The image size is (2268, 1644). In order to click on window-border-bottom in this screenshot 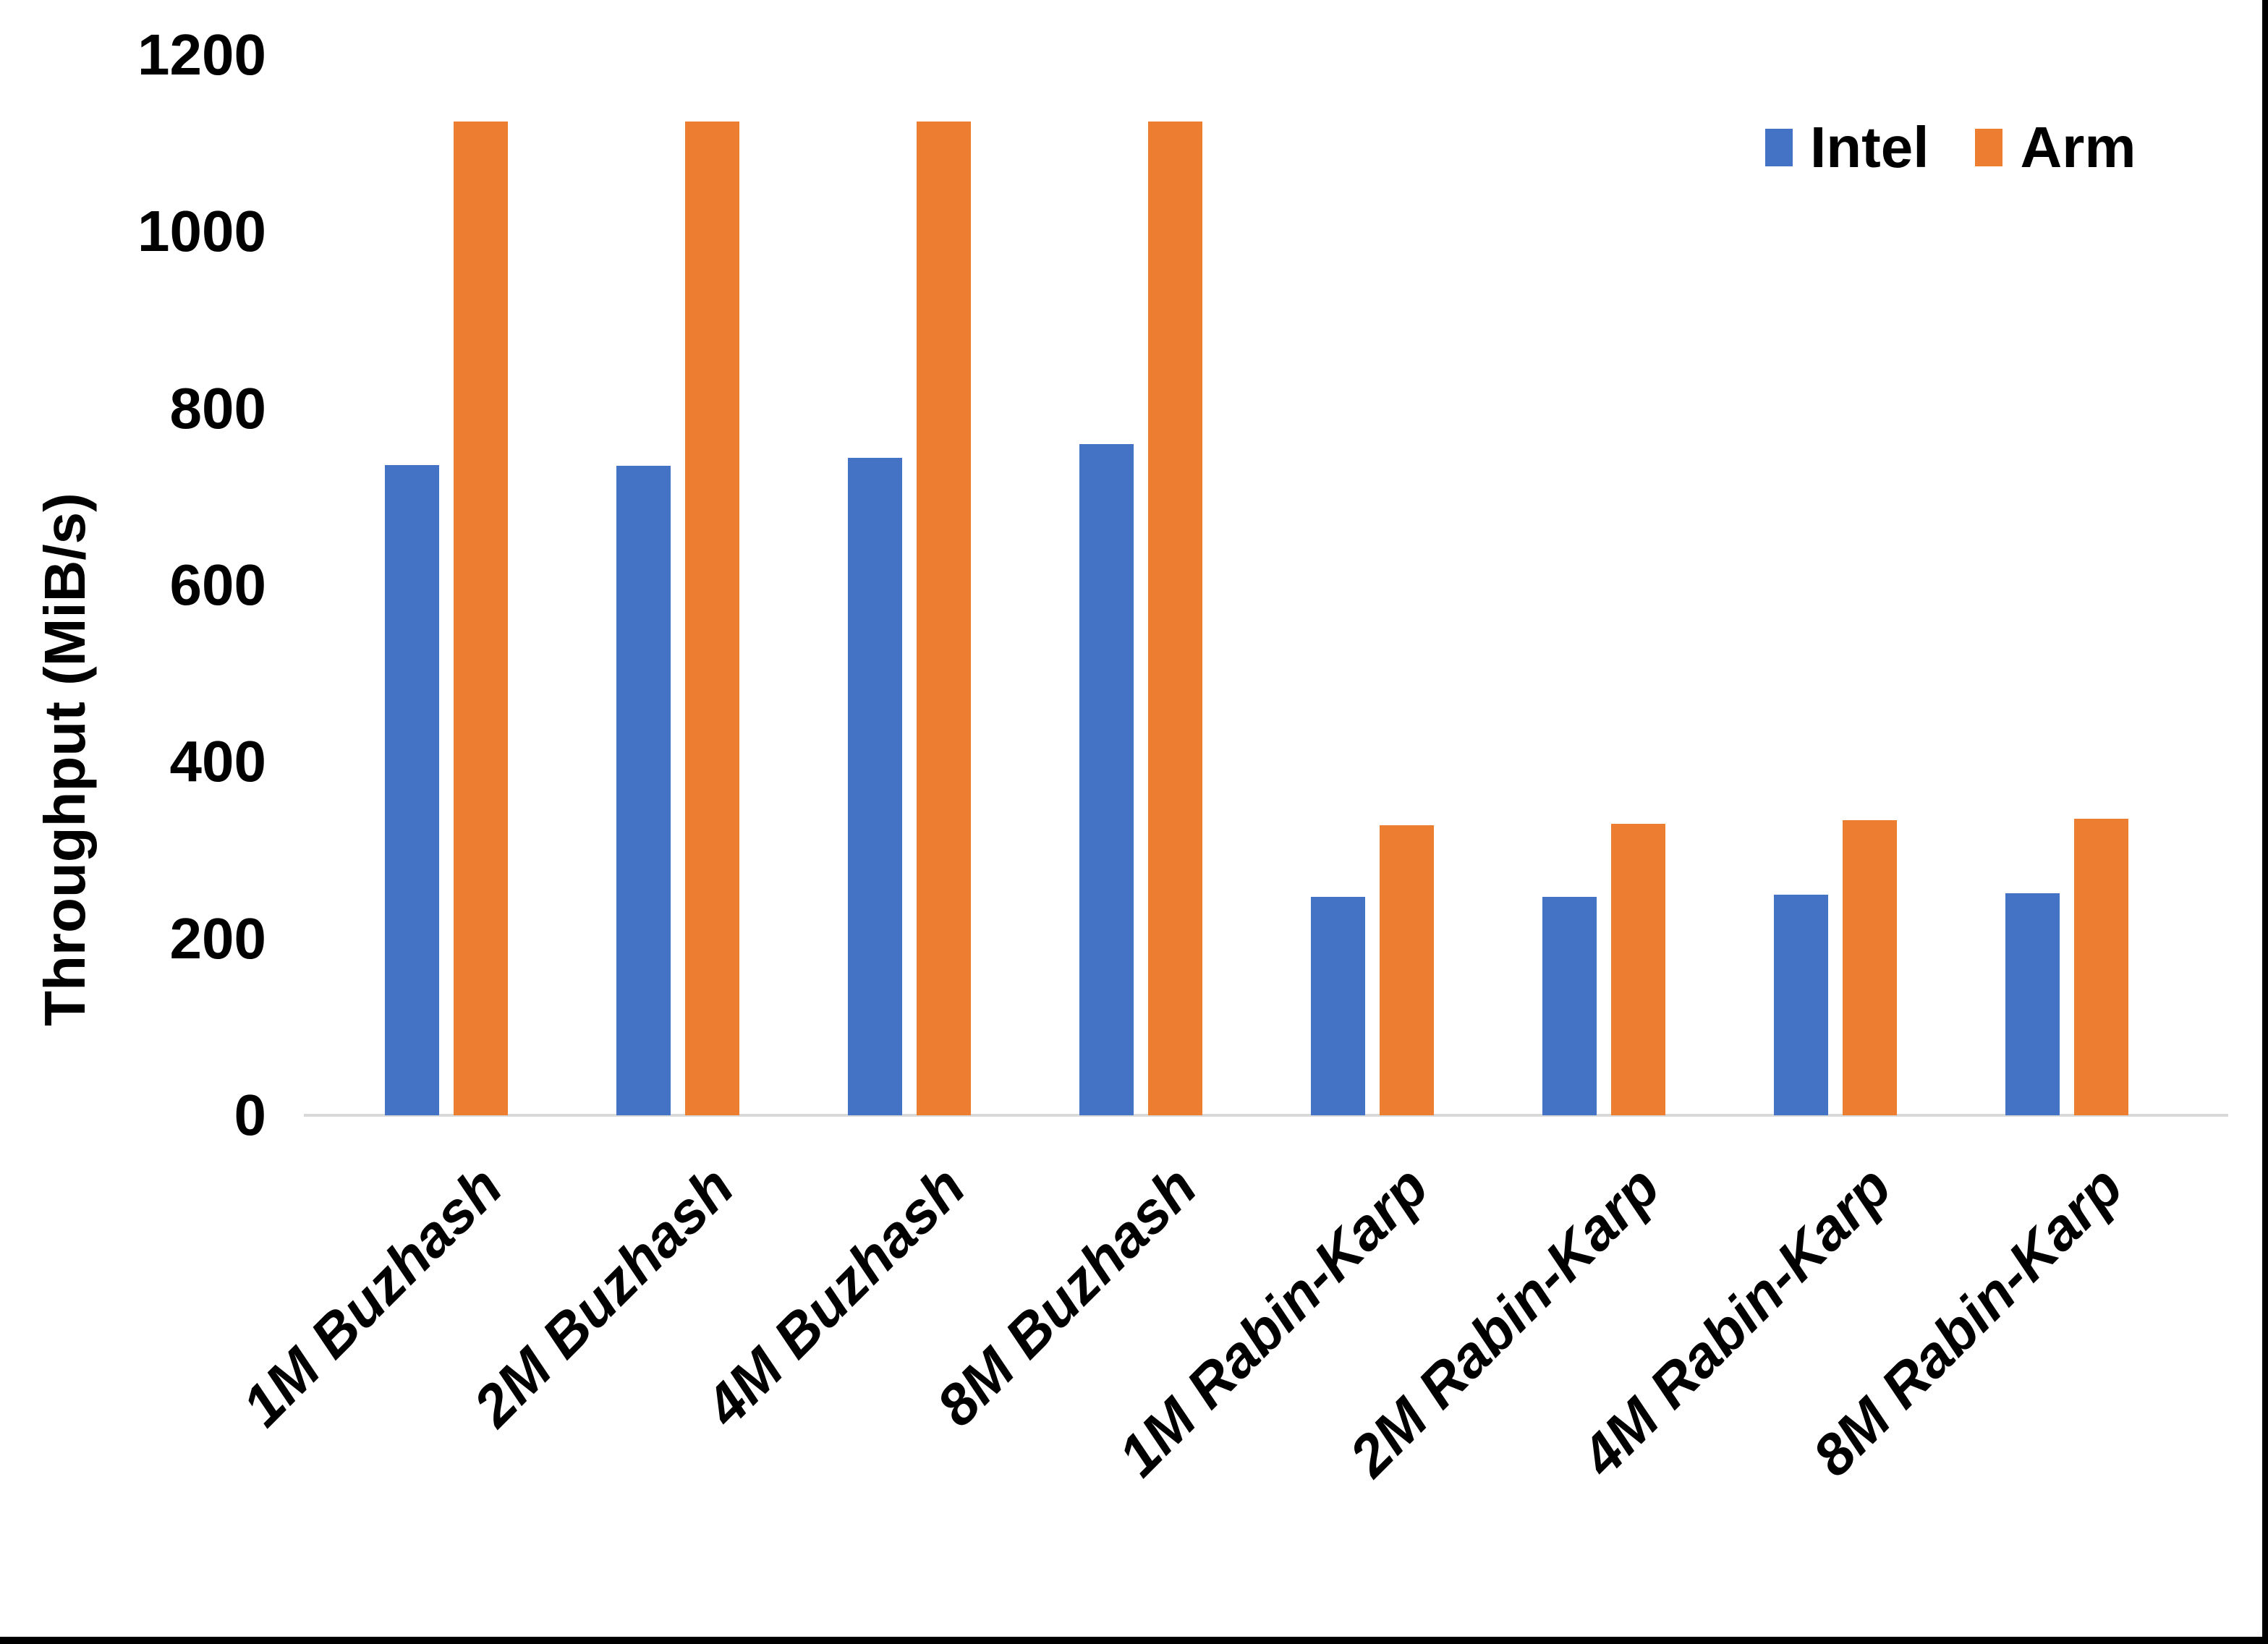, I will do `click(1134, 1640)`.